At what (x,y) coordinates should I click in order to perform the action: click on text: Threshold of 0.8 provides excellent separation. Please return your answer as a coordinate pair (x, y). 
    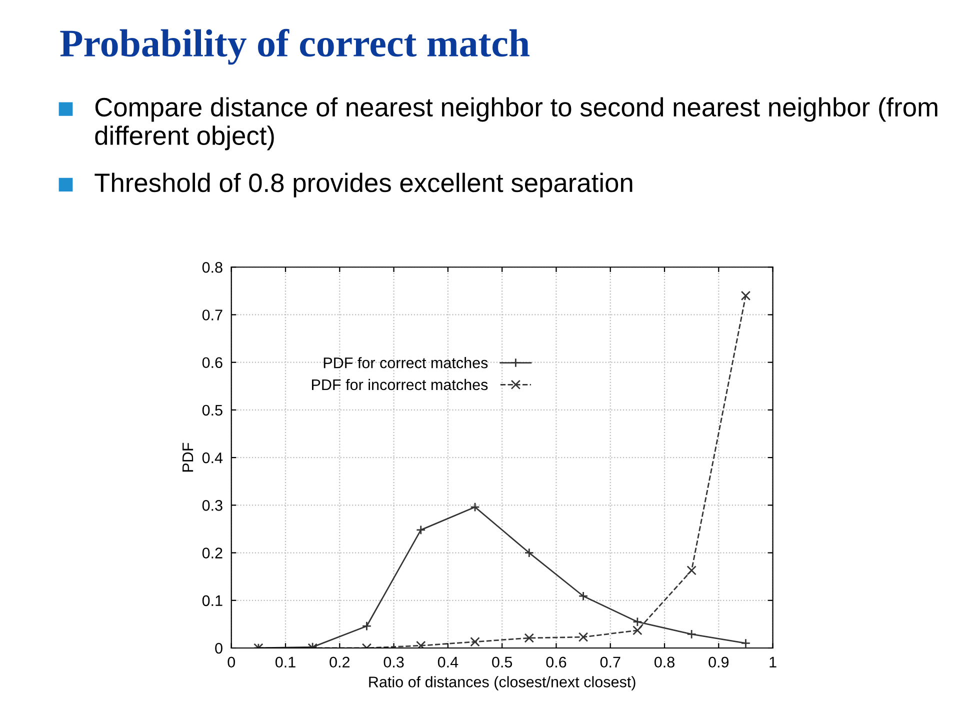
    Looking at the image, I should click on (363, 185).